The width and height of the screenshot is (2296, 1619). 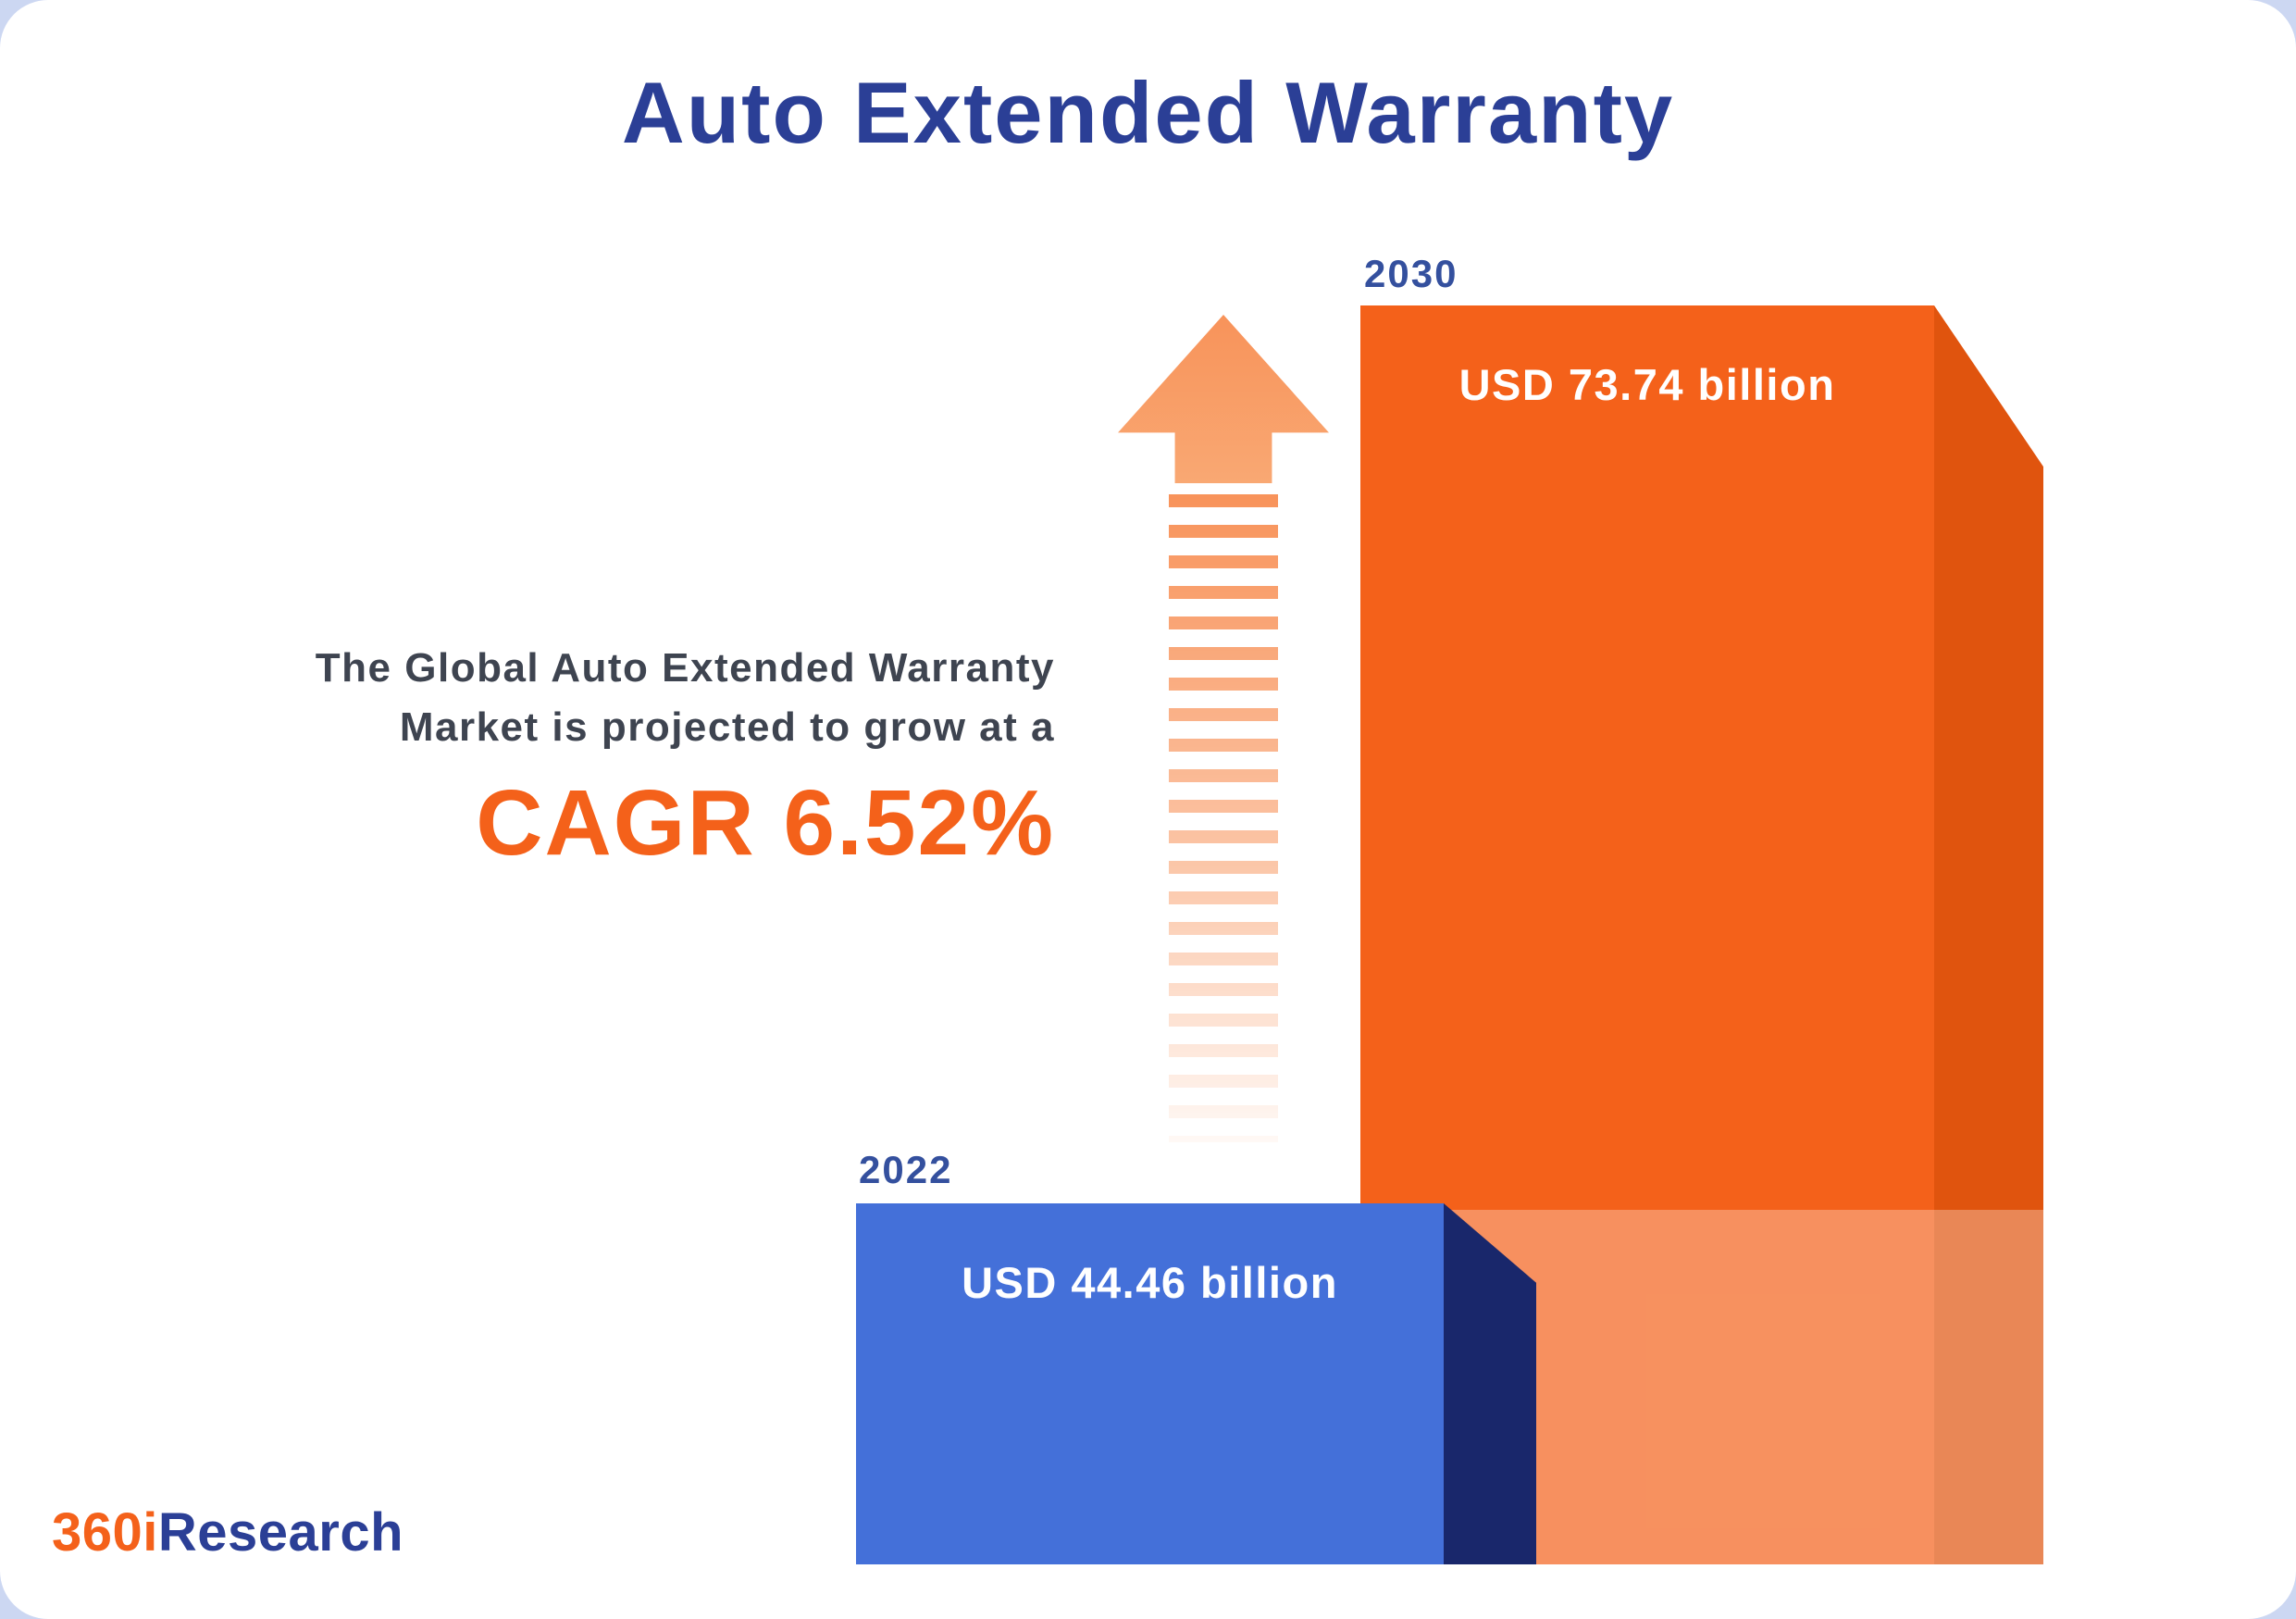 I want to click on annotation-line-2: Market is projected to grow at a, so click(x=727, y=727).